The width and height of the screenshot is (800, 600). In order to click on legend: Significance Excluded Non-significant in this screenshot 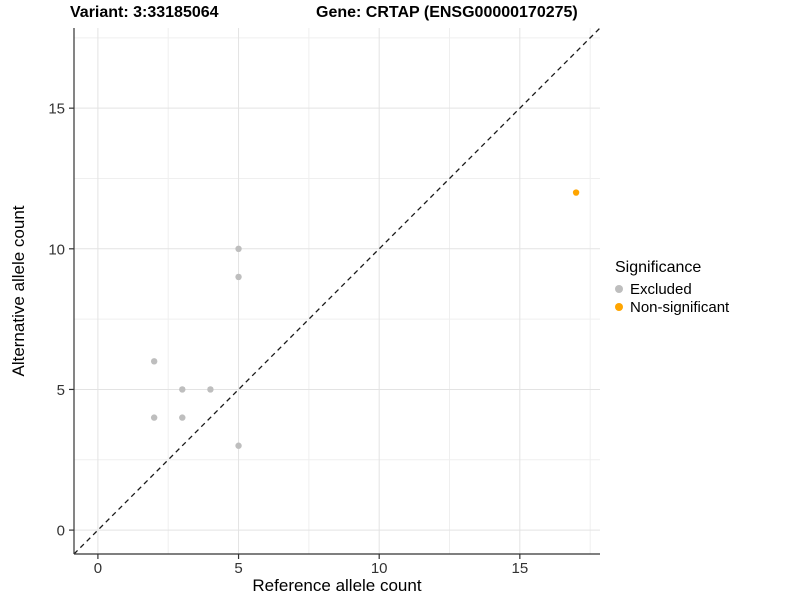, I will do `click(672, 287)`.